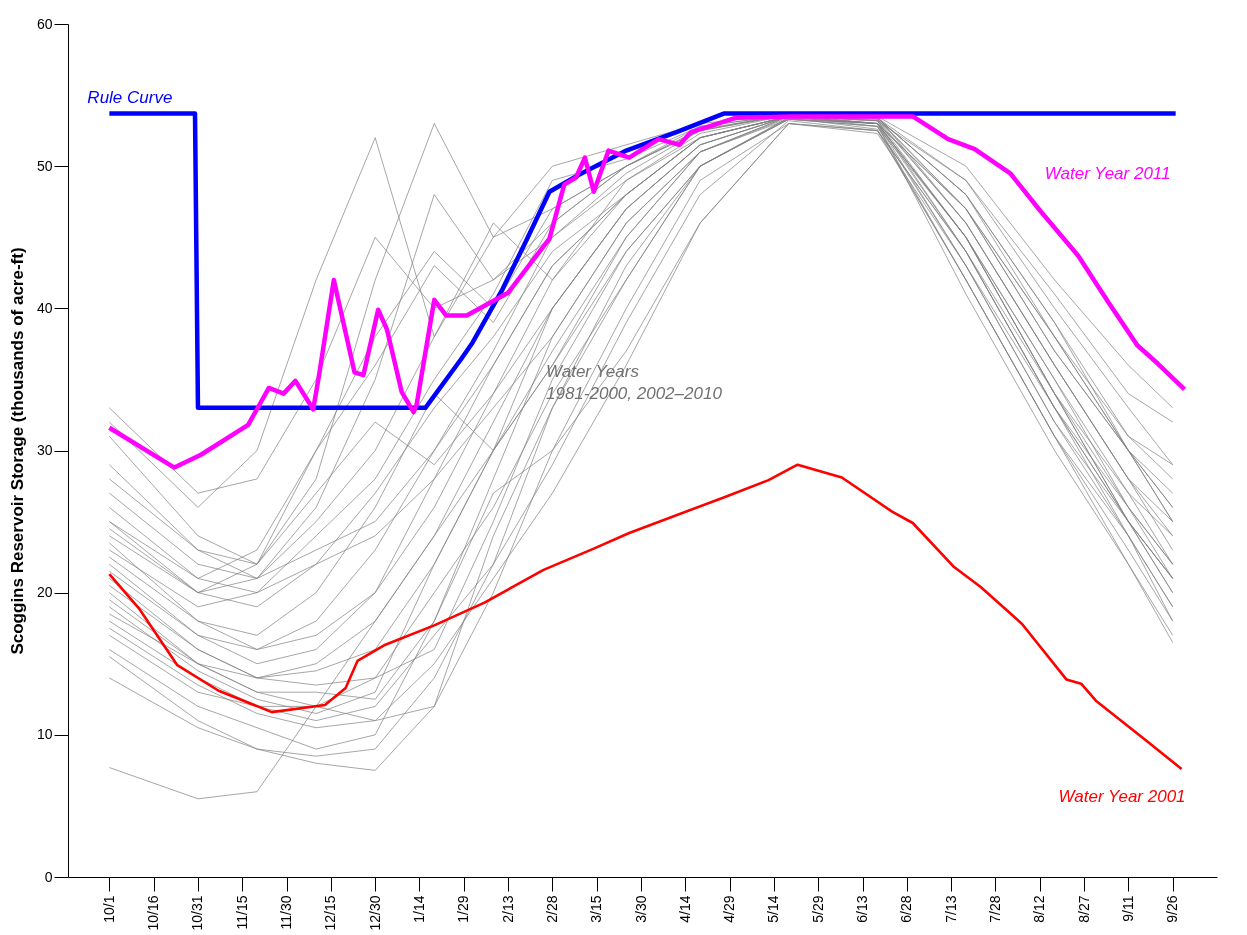 This screenshot has height=935, width=1247. Describe the element at coordinates (994, 909) in the screenshot. I see `x-tick-label: 7/28` at that location.